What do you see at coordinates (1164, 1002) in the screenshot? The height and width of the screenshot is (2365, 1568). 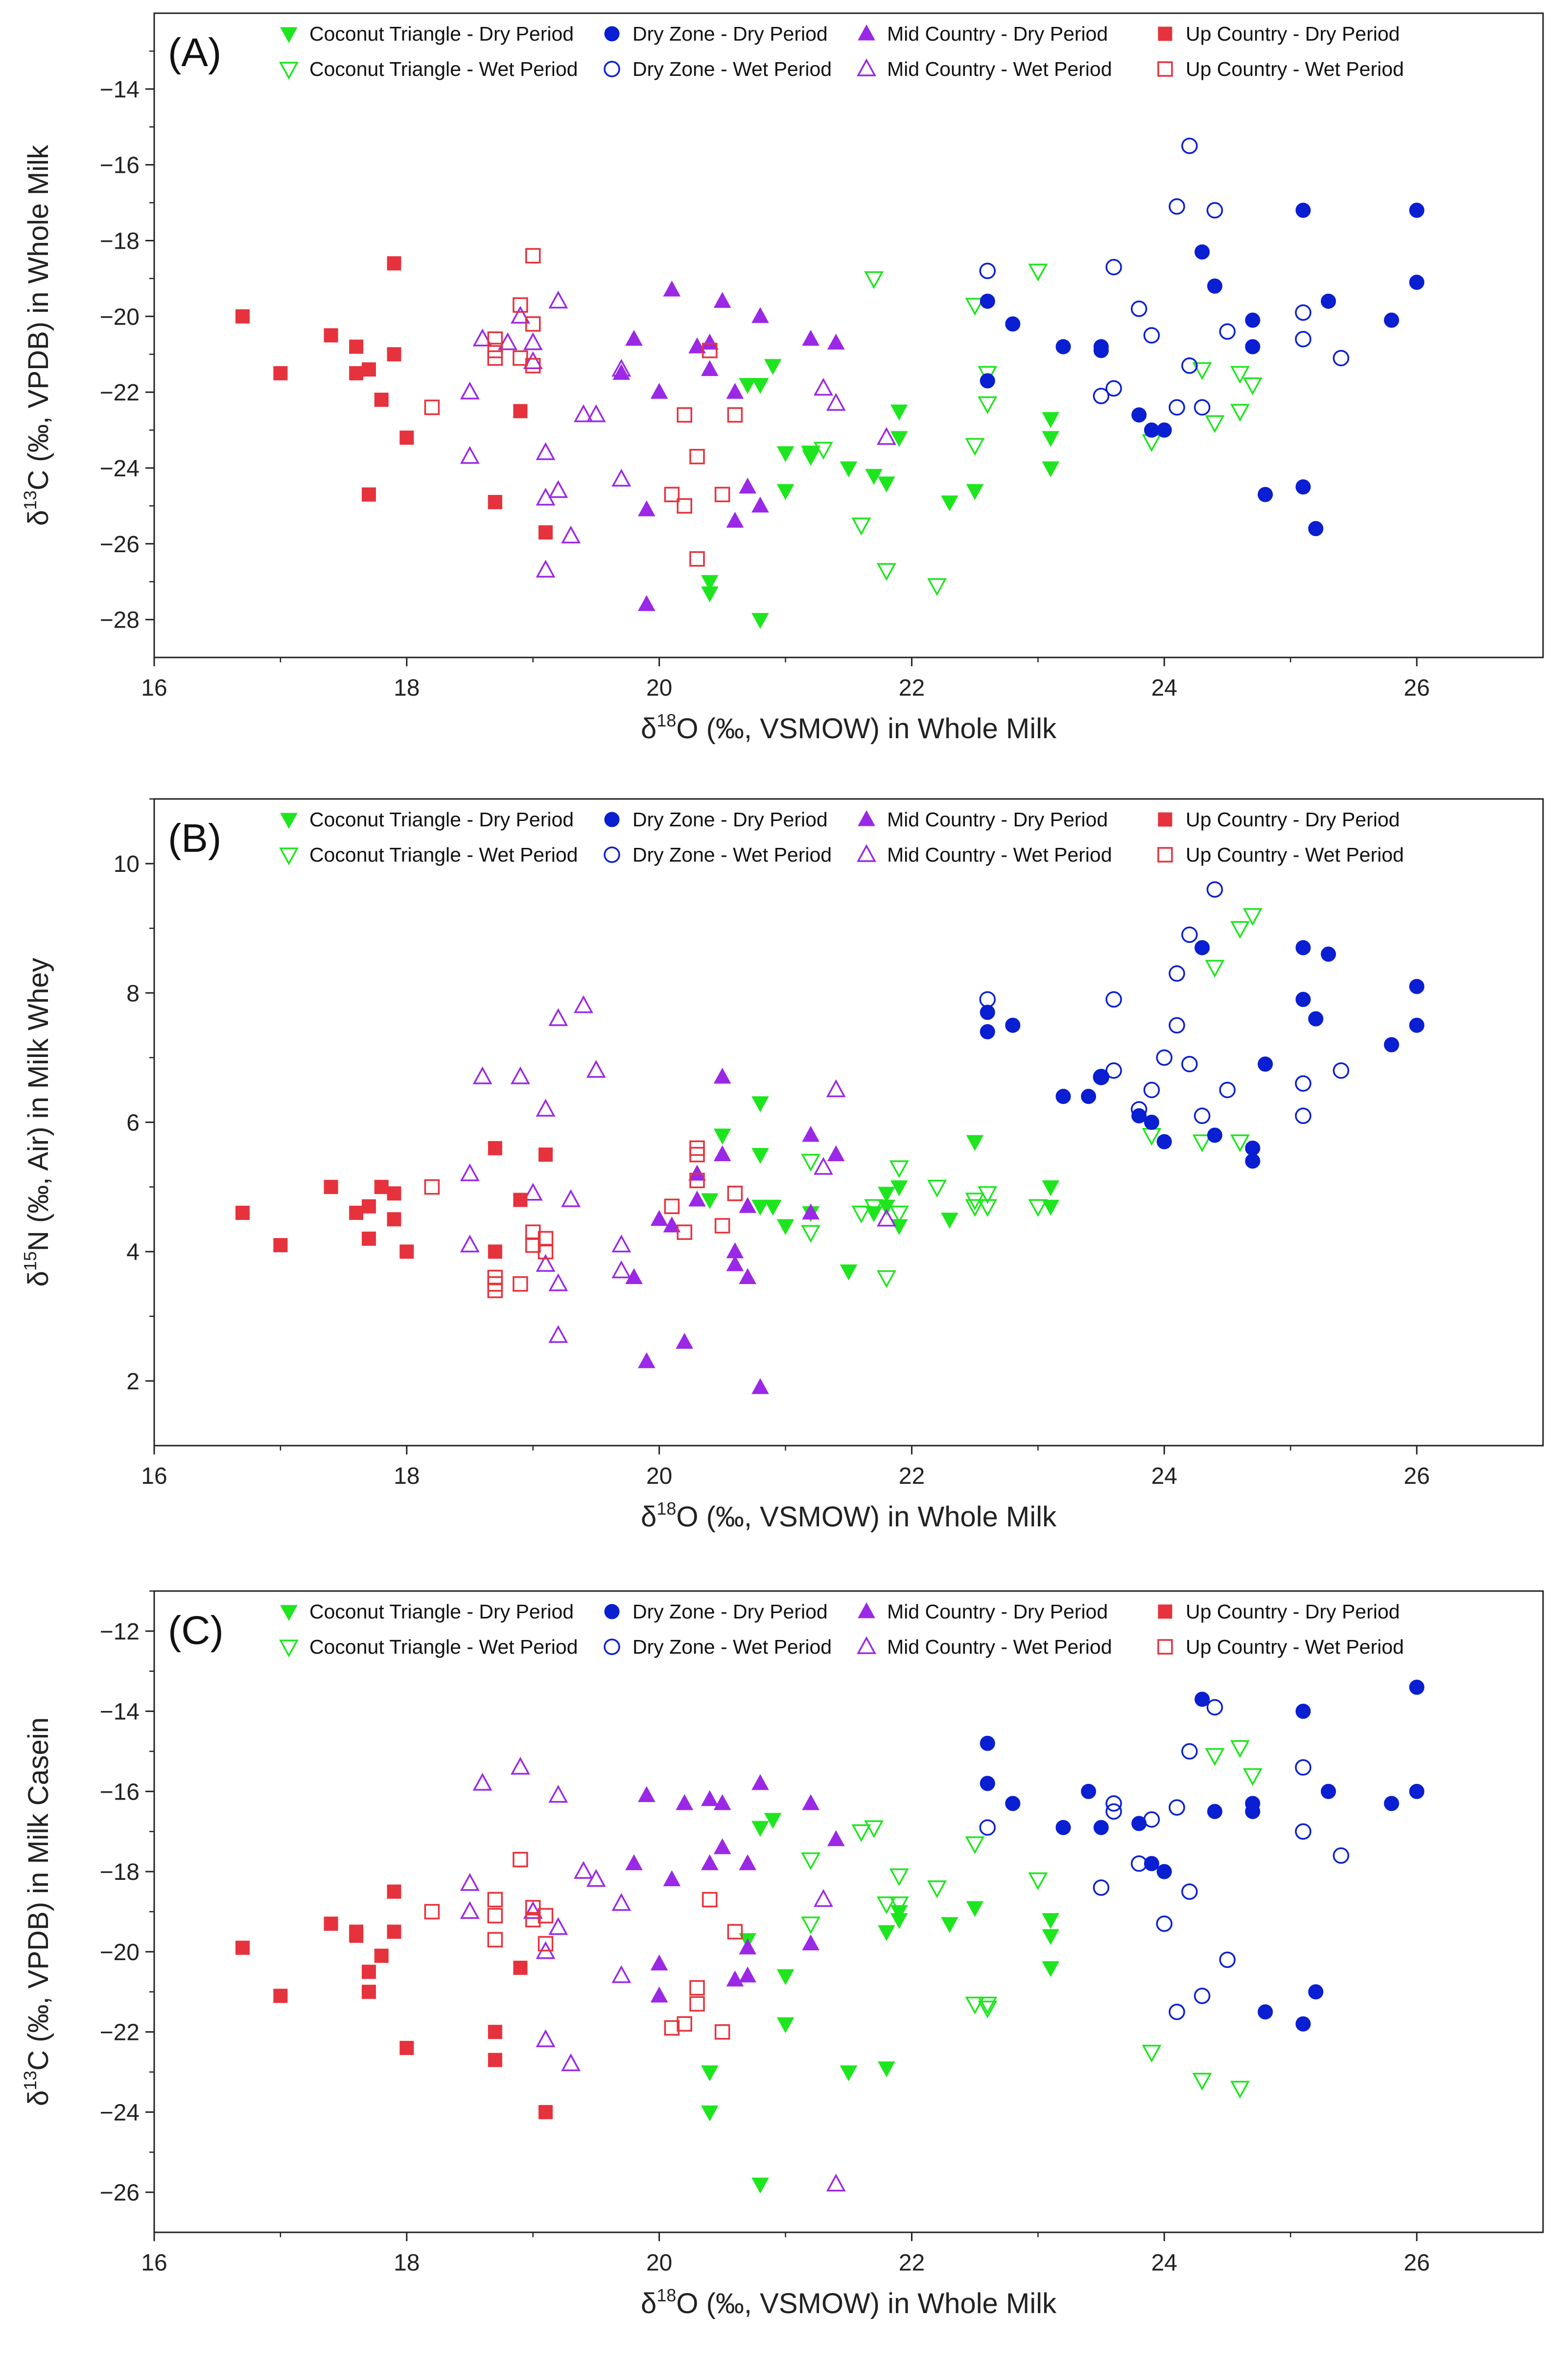 I see `series-dryzone-wet` at bounding box center [1164, 1002].